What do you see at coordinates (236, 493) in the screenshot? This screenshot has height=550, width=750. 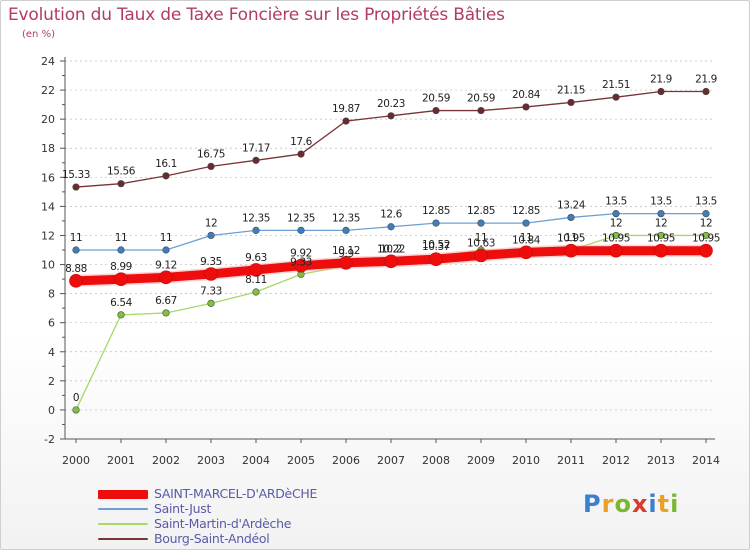 I see `legend-label: SAINT-MARCEL-D'ARDèCHE` at bounding box center [236, 493].